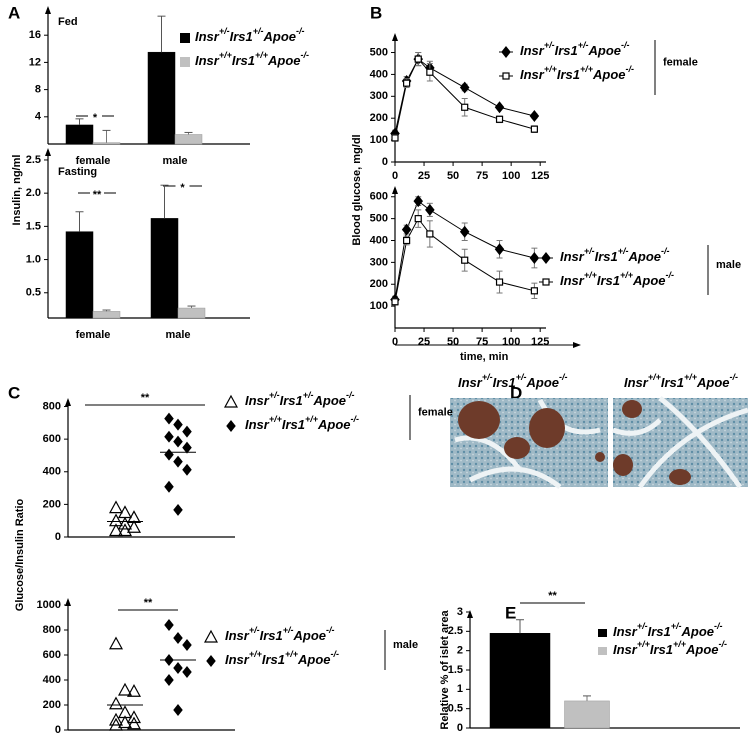 Image resolution: width=750 pixels, height=738 pixels. I want to click on x-tick-label: male, so click(174, 161).